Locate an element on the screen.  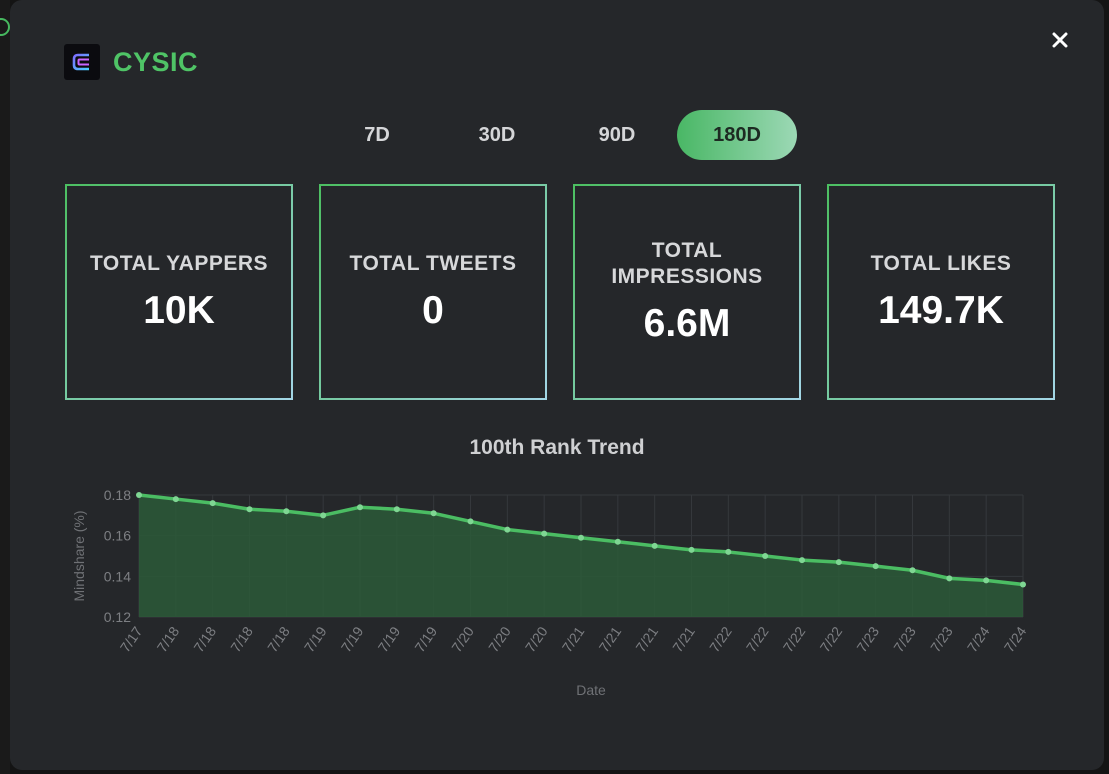
stat-label: TOTAL LIKES is located at coordinates (941, 263).